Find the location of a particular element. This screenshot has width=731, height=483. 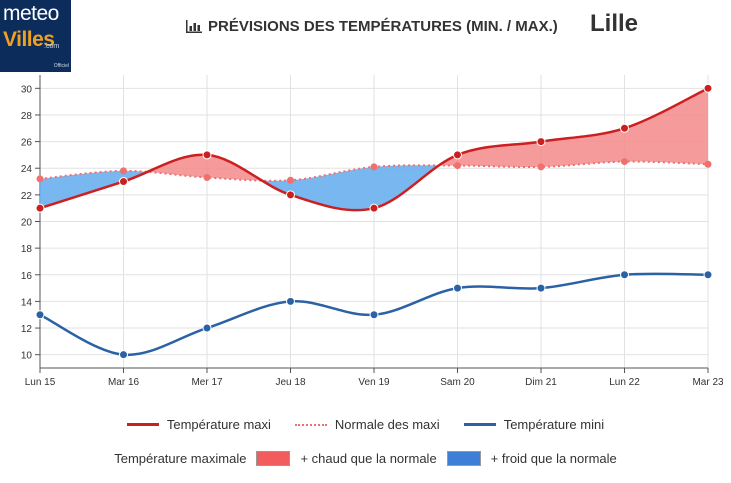

y-tick-label: 28 is located at coordinates (27, 116).